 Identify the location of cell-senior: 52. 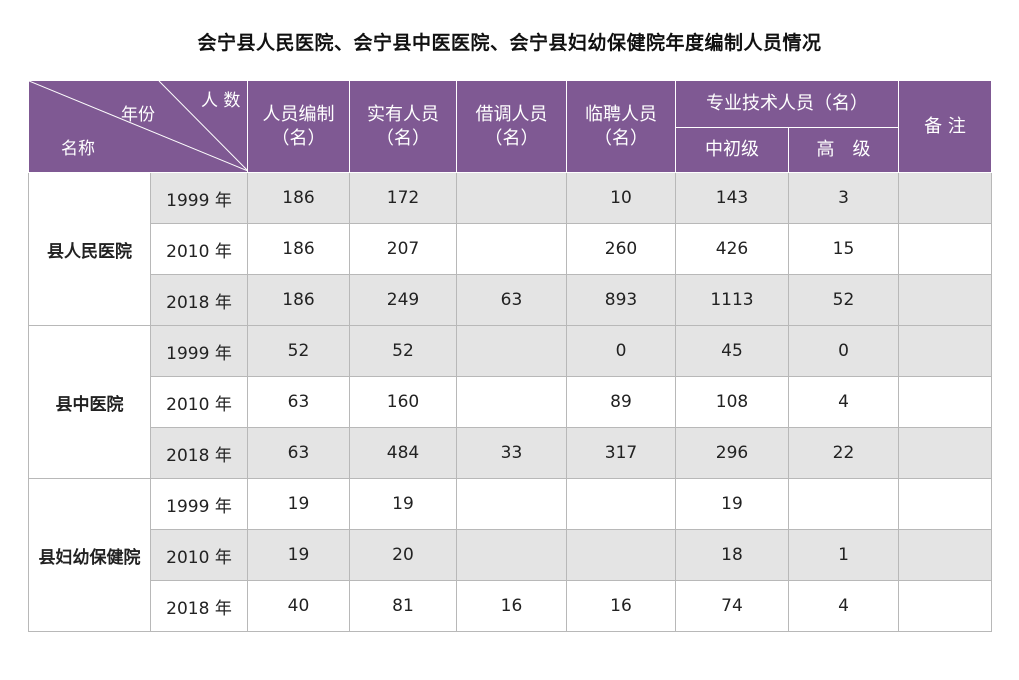
(843, 300).